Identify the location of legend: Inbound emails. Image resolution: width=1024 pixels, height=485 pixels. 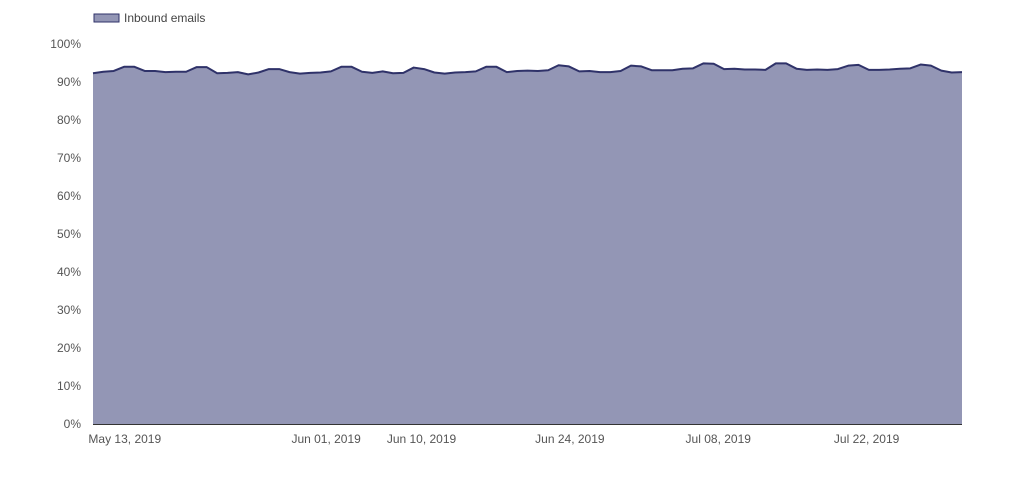
(149, 18).